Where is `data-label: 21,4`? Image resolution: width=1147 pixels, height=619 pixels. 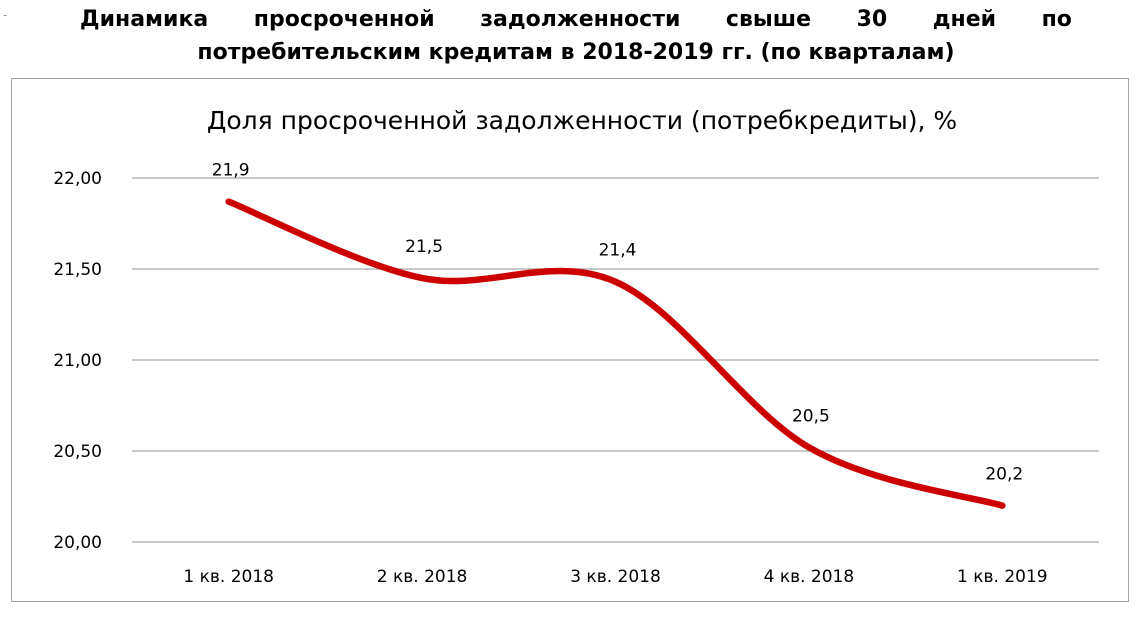 data-label: 21,4 is located at coordinates (618, 251).